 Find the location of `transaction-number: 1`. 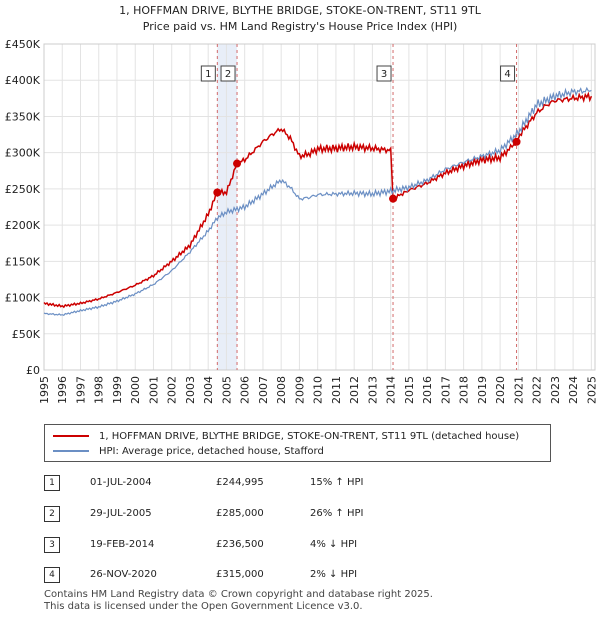

transaction-number: 1 is located at coordinates (52, 483).